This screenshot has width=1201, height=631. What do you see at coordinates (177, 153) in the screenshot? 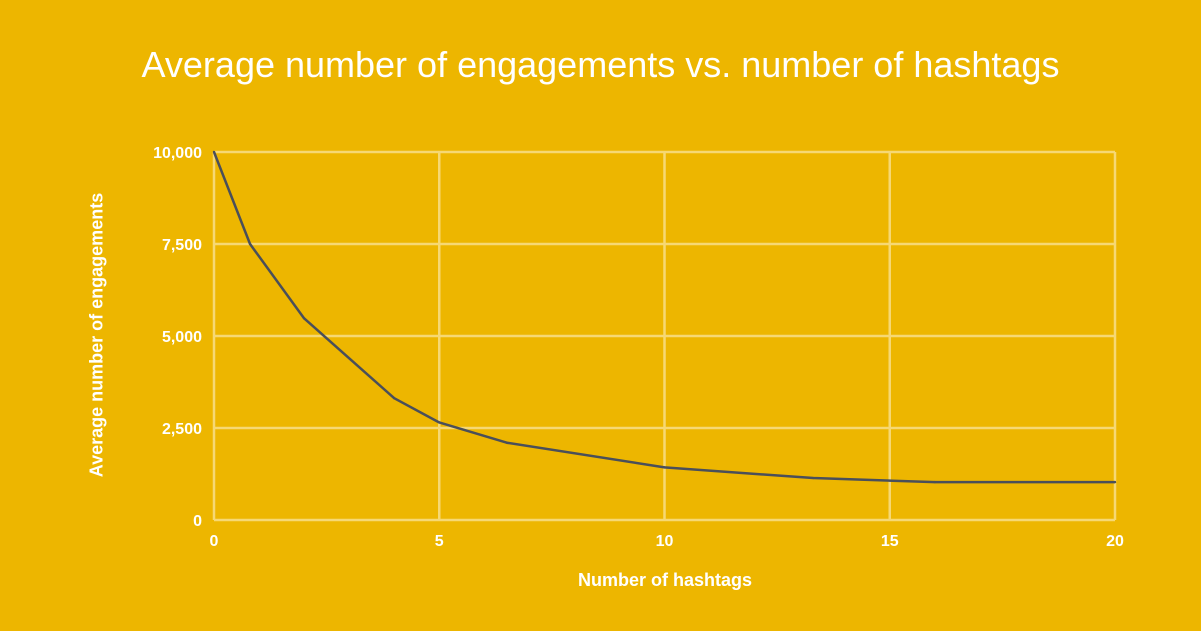
I see `y-tick-label: 10,000` at bounding box center [177, 153].